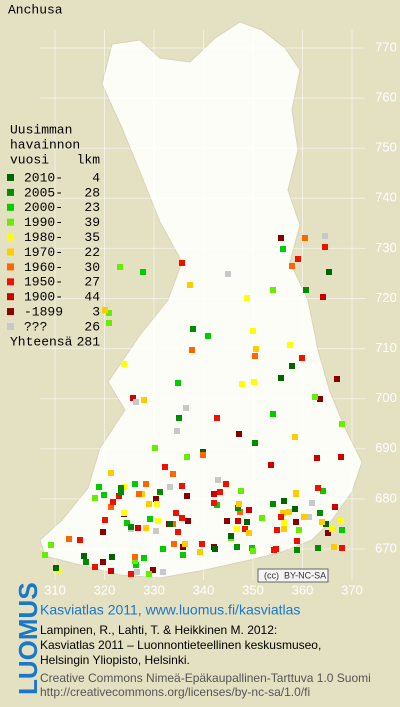 This screenshot has height=707, width=400. Describe the element at coordinates (115, 660) in the screenshot. I see `citation: Helsingin Yliopisto, Helsinki.` at that location.